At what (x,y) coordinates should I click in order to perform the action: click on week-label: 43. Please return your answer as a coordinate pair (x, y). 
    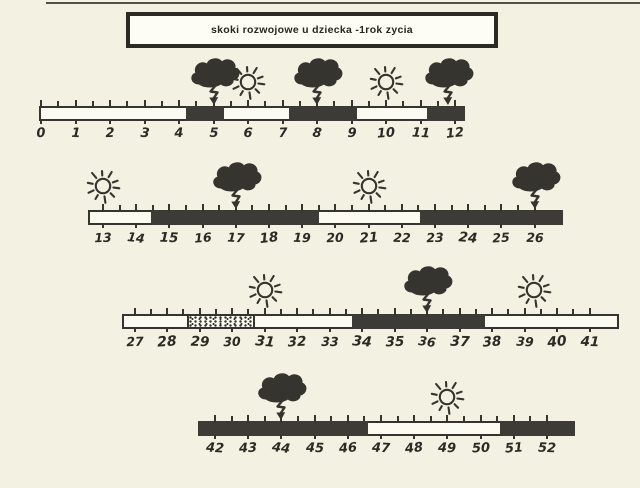
    Looking at the image, I should click on (248, 448).